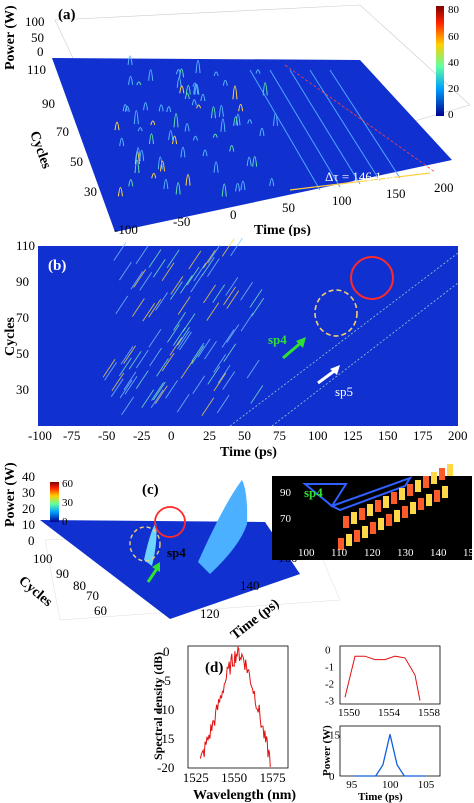 The height and width of the screenshot is (803, 474). I want to click on z-tick-1: 50, so click(37, 37).